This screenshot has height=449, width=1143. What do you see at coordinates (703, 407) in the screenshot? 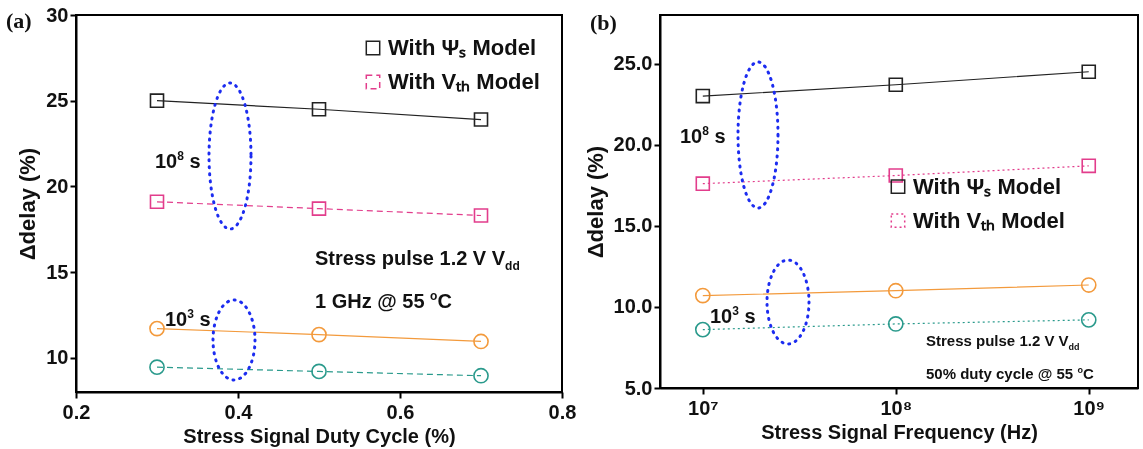
I see `x-tick-label: 10⁷` at bounding box center [703, 407].